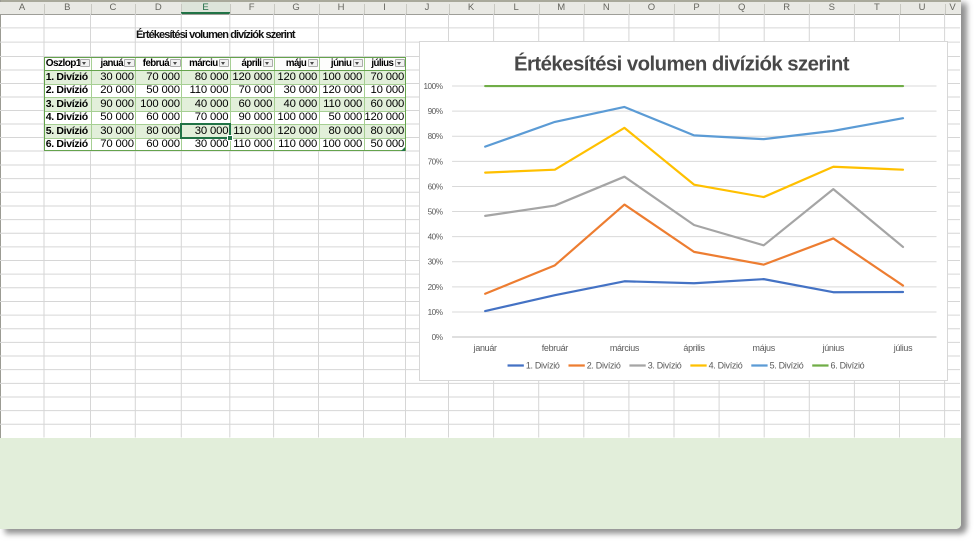 The height and width of the screenshot is (550, 980). What do you see at coordinates (665, 366) in the screenshot?
I see `svg-text: 3. Divízió` at bounding box center [665, 366].